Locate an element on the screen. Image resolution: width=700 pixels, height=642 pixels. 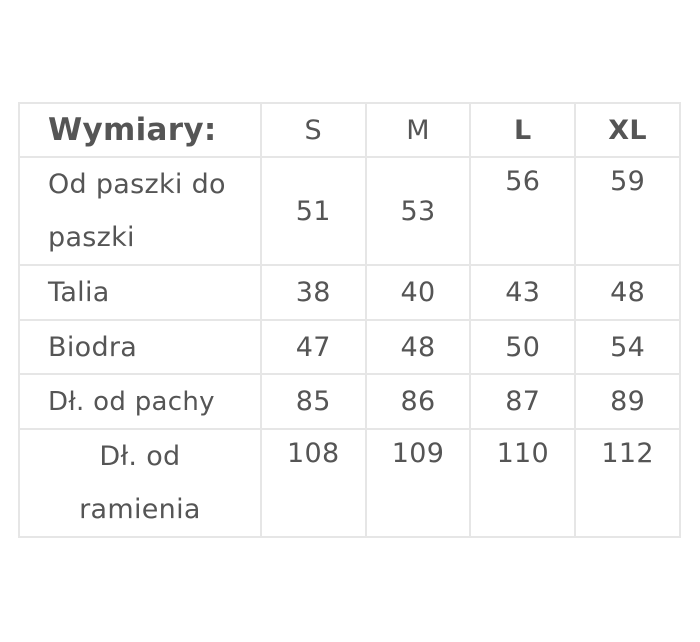
header-label: Wymiary: is located at coordinates (140, 130).